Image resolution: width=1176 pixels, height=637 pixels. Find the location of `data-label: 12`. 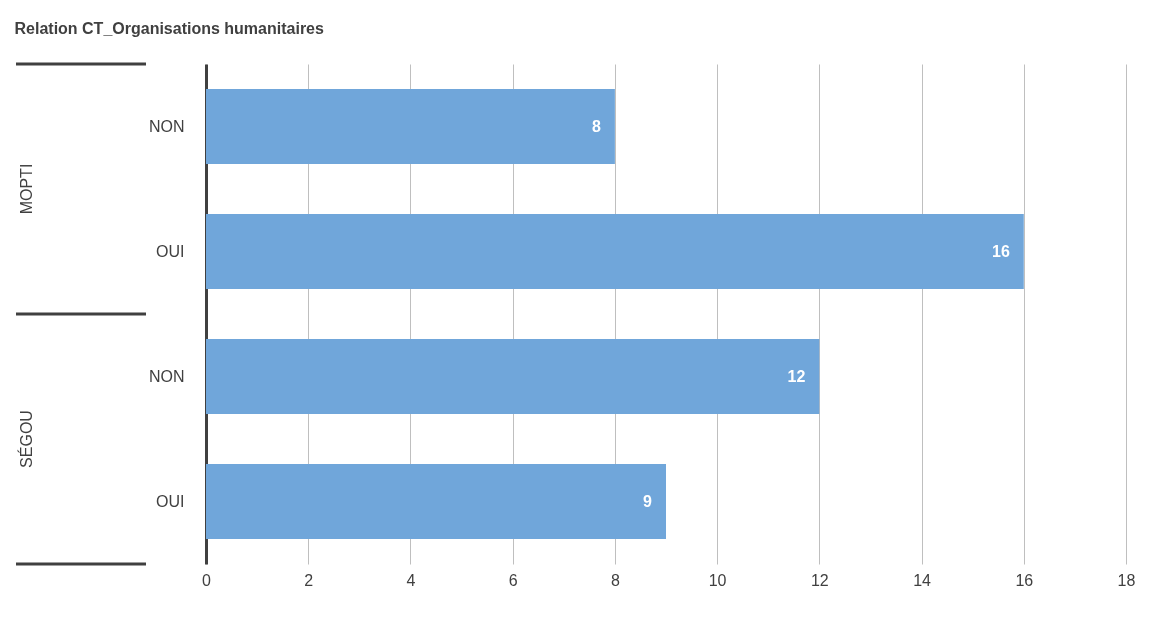

data-label: 12 is located at coordinates (796, 376).